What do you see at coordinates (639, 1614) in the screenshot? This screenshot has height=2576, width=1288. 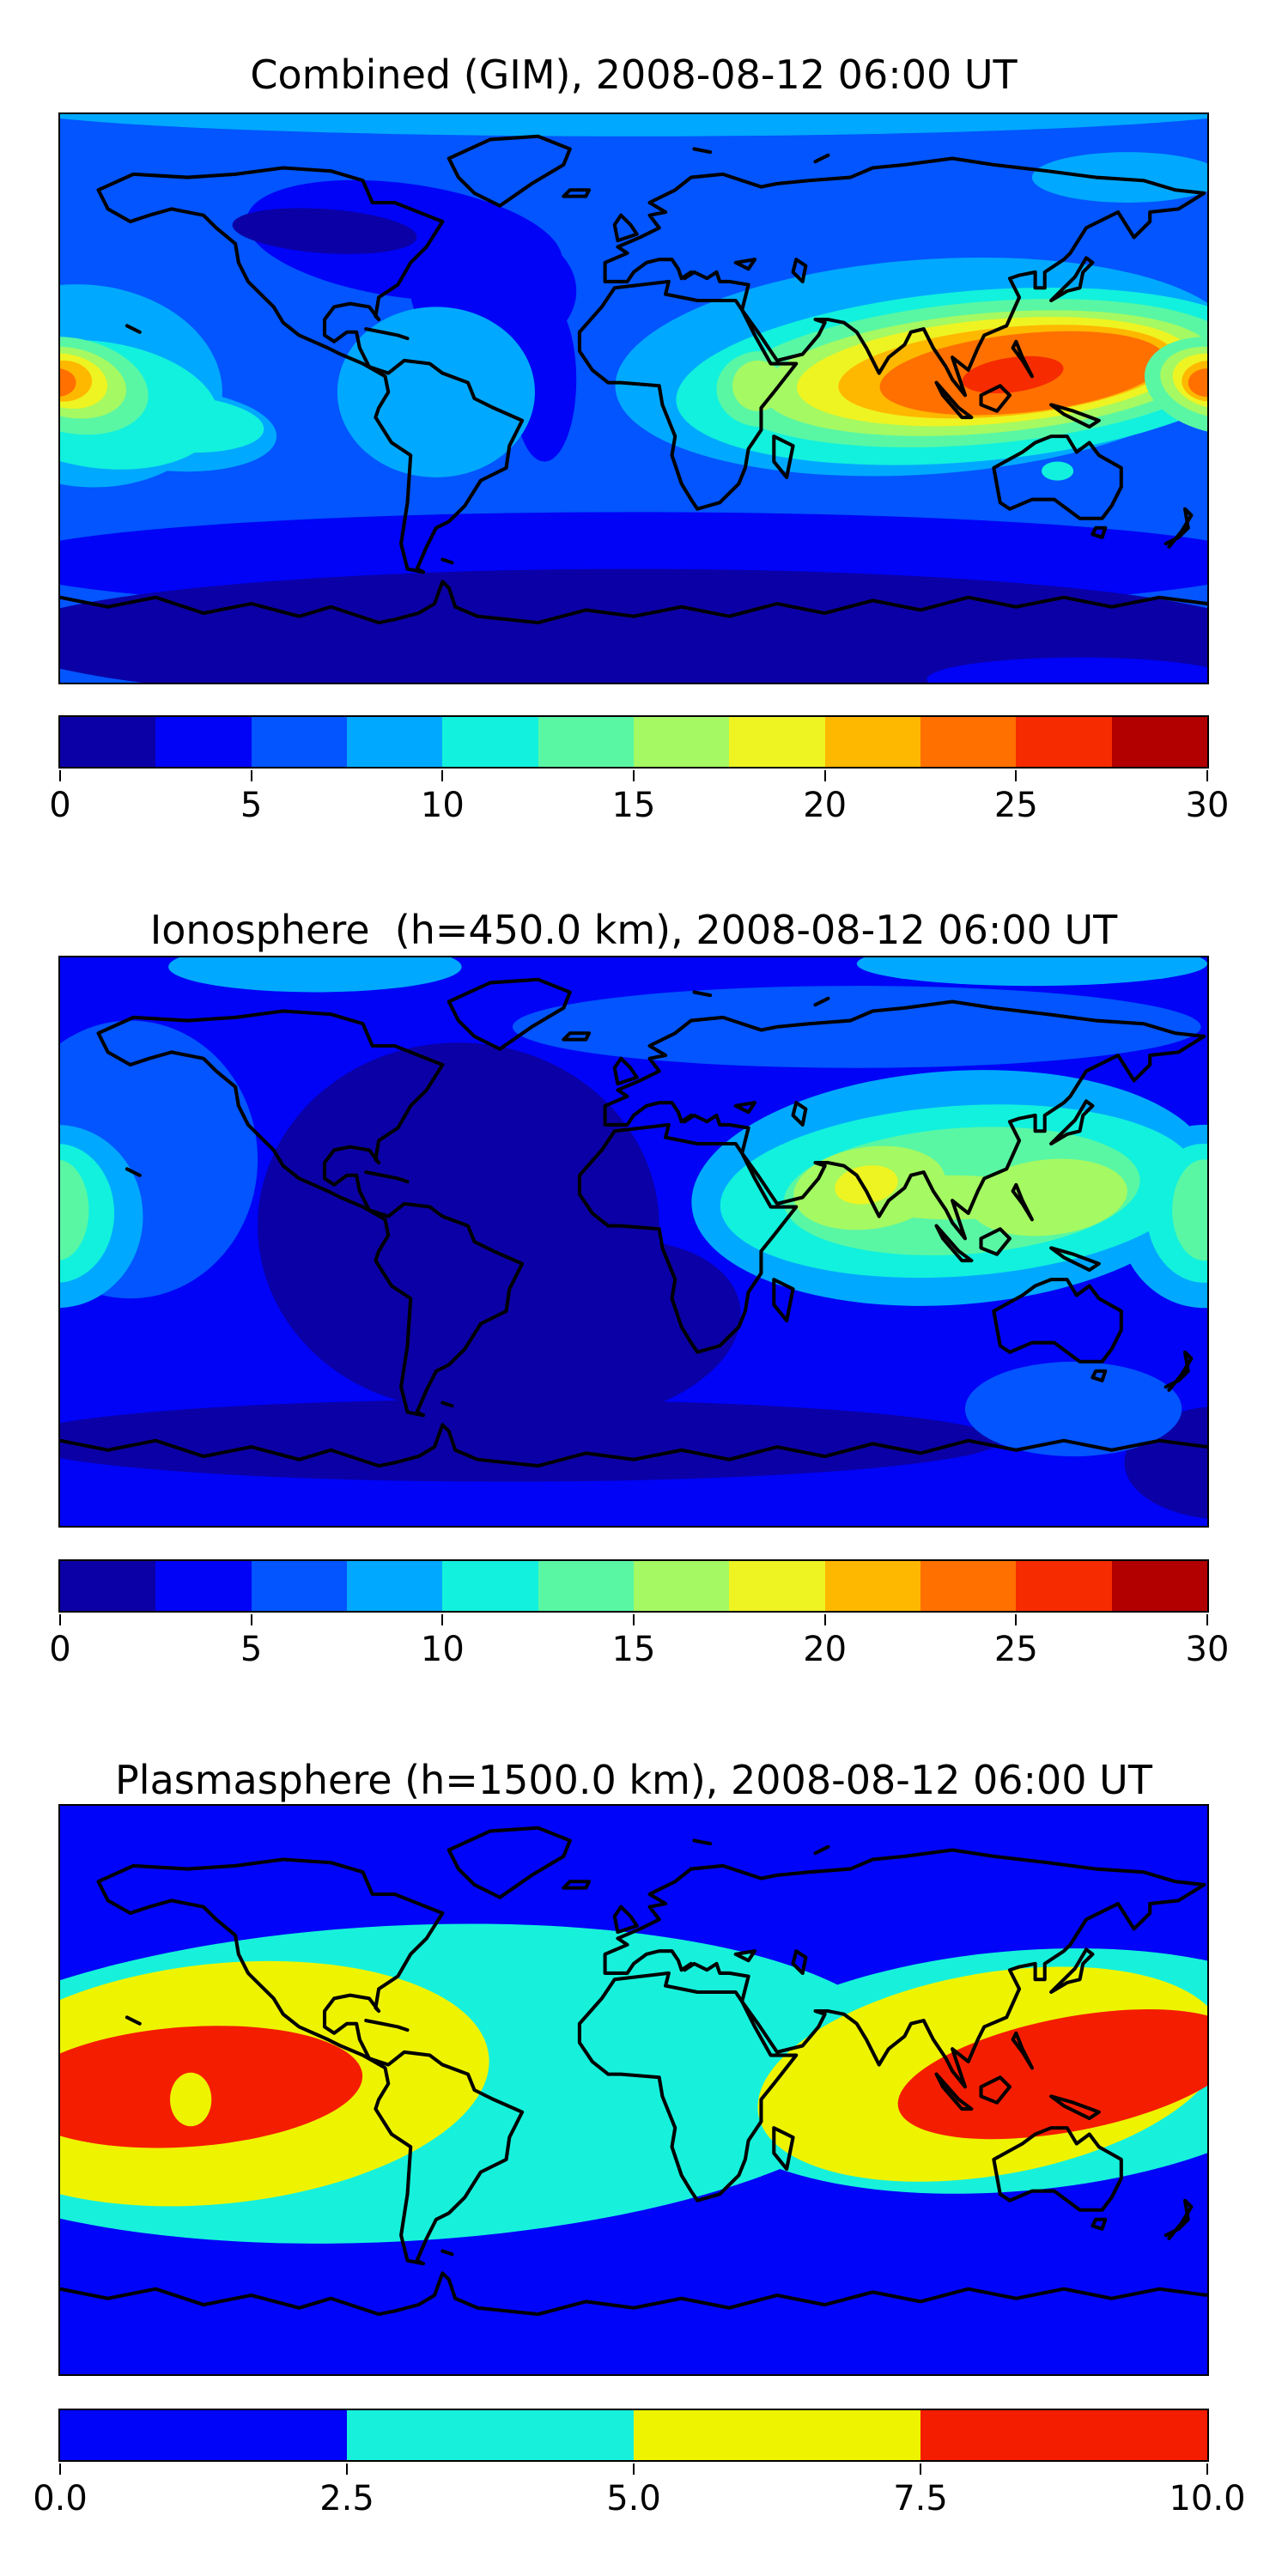 I see `colorbar: 0 5 10 15 20 25 30` at bounding box center [639, 1614].